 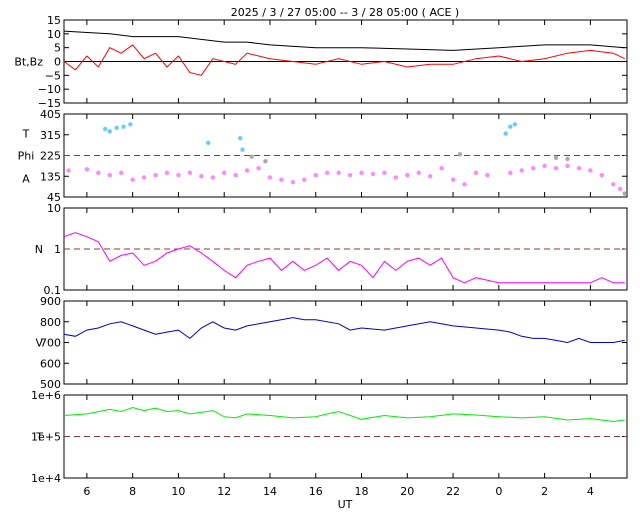 I want to click on y-axis-label: A, so click(x=26, y=179).